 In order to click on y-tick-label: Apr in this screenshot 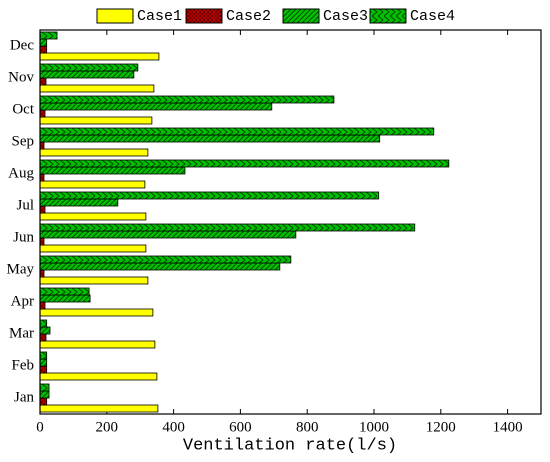, I will do `click(22, 301)`.